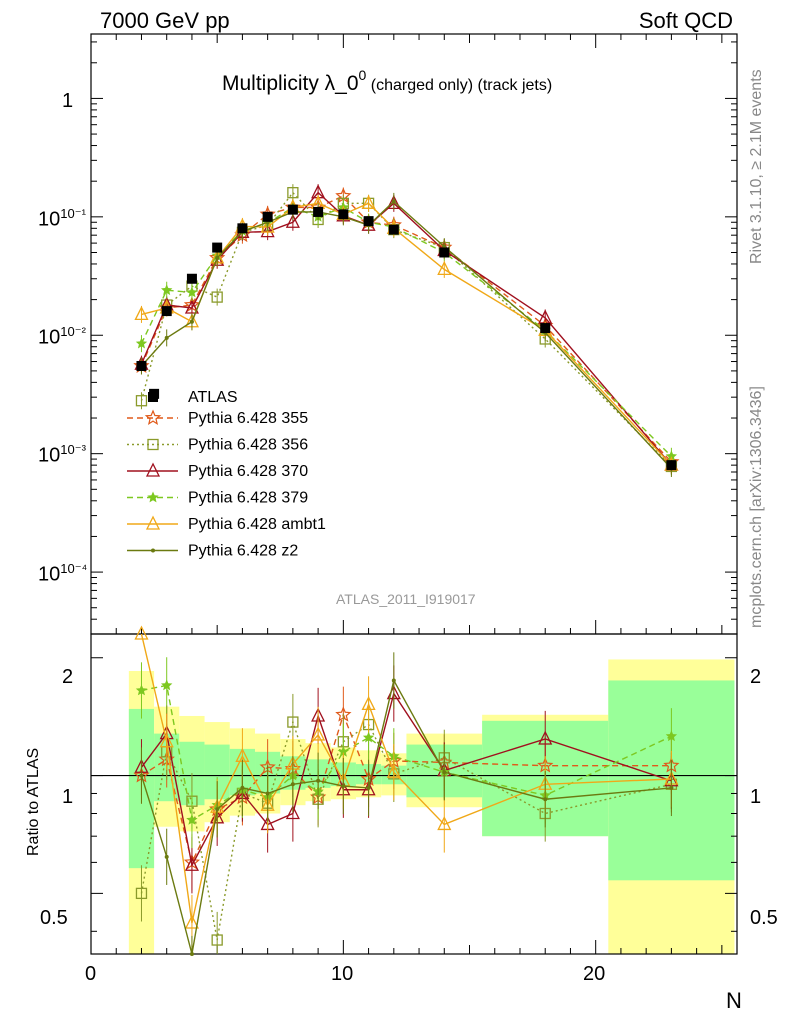 This screenshot has height=1024, width=786. What do you see at coordinates (73, 449) in the screenshot?
I see `y-tick-1e-3-exp: 10⁻³` at bounding box center [73, 449].